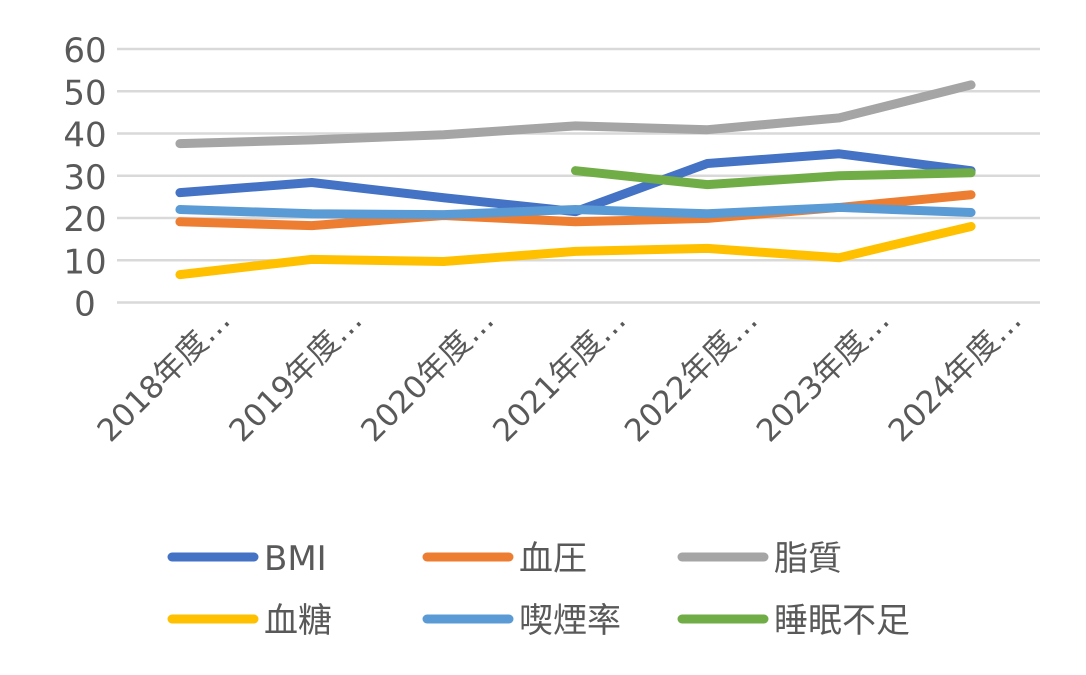  Describe the element at coordinates (808, 559) in the screenshot. I see `legend-label: 脂質` at that location.